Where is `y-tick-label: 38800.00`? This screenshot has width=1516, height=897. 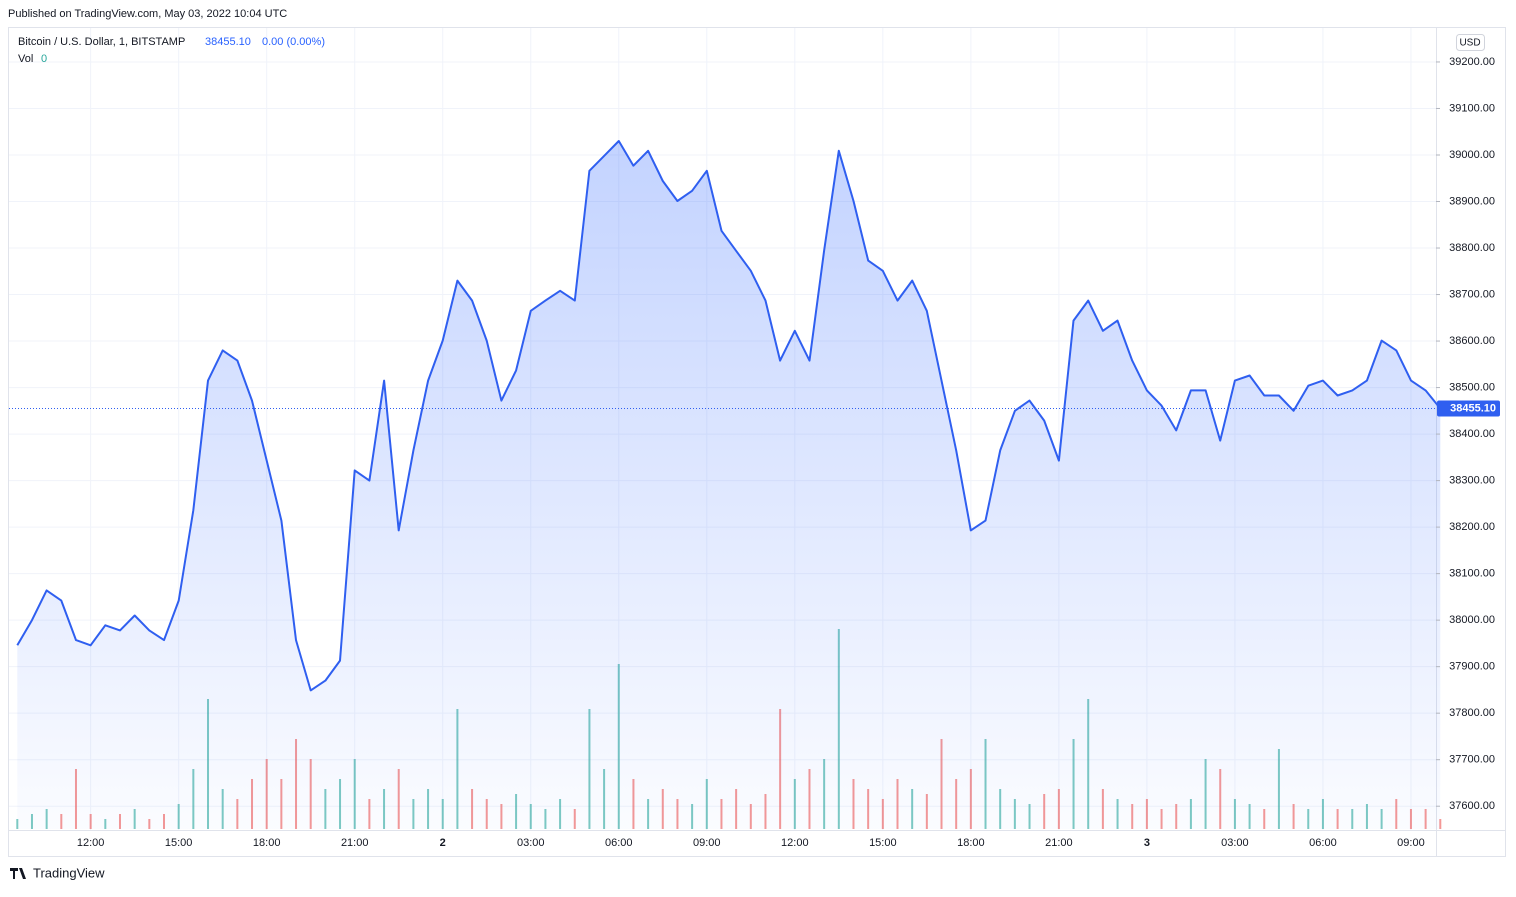
y-tick-label: 38800.00 is located at coordinates (1472, 248).